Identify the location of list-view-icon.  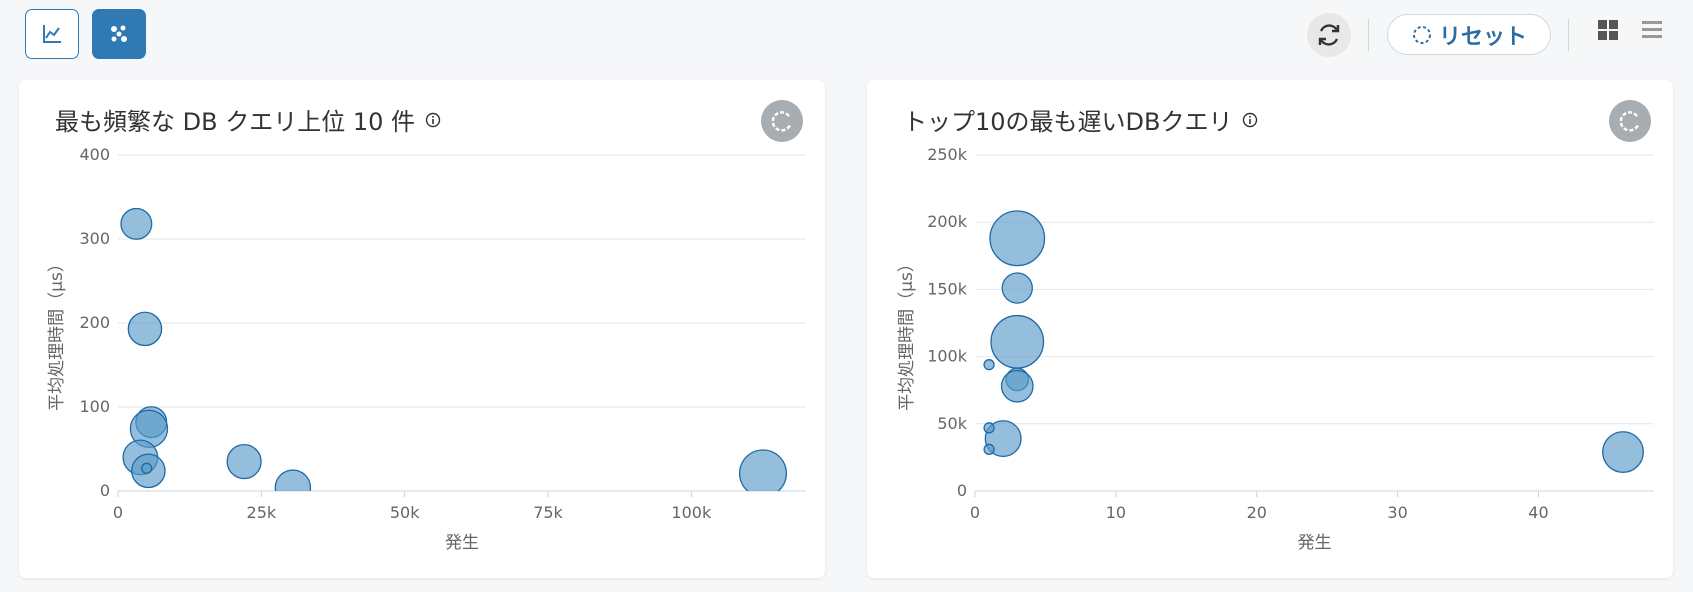
(1652, 29).